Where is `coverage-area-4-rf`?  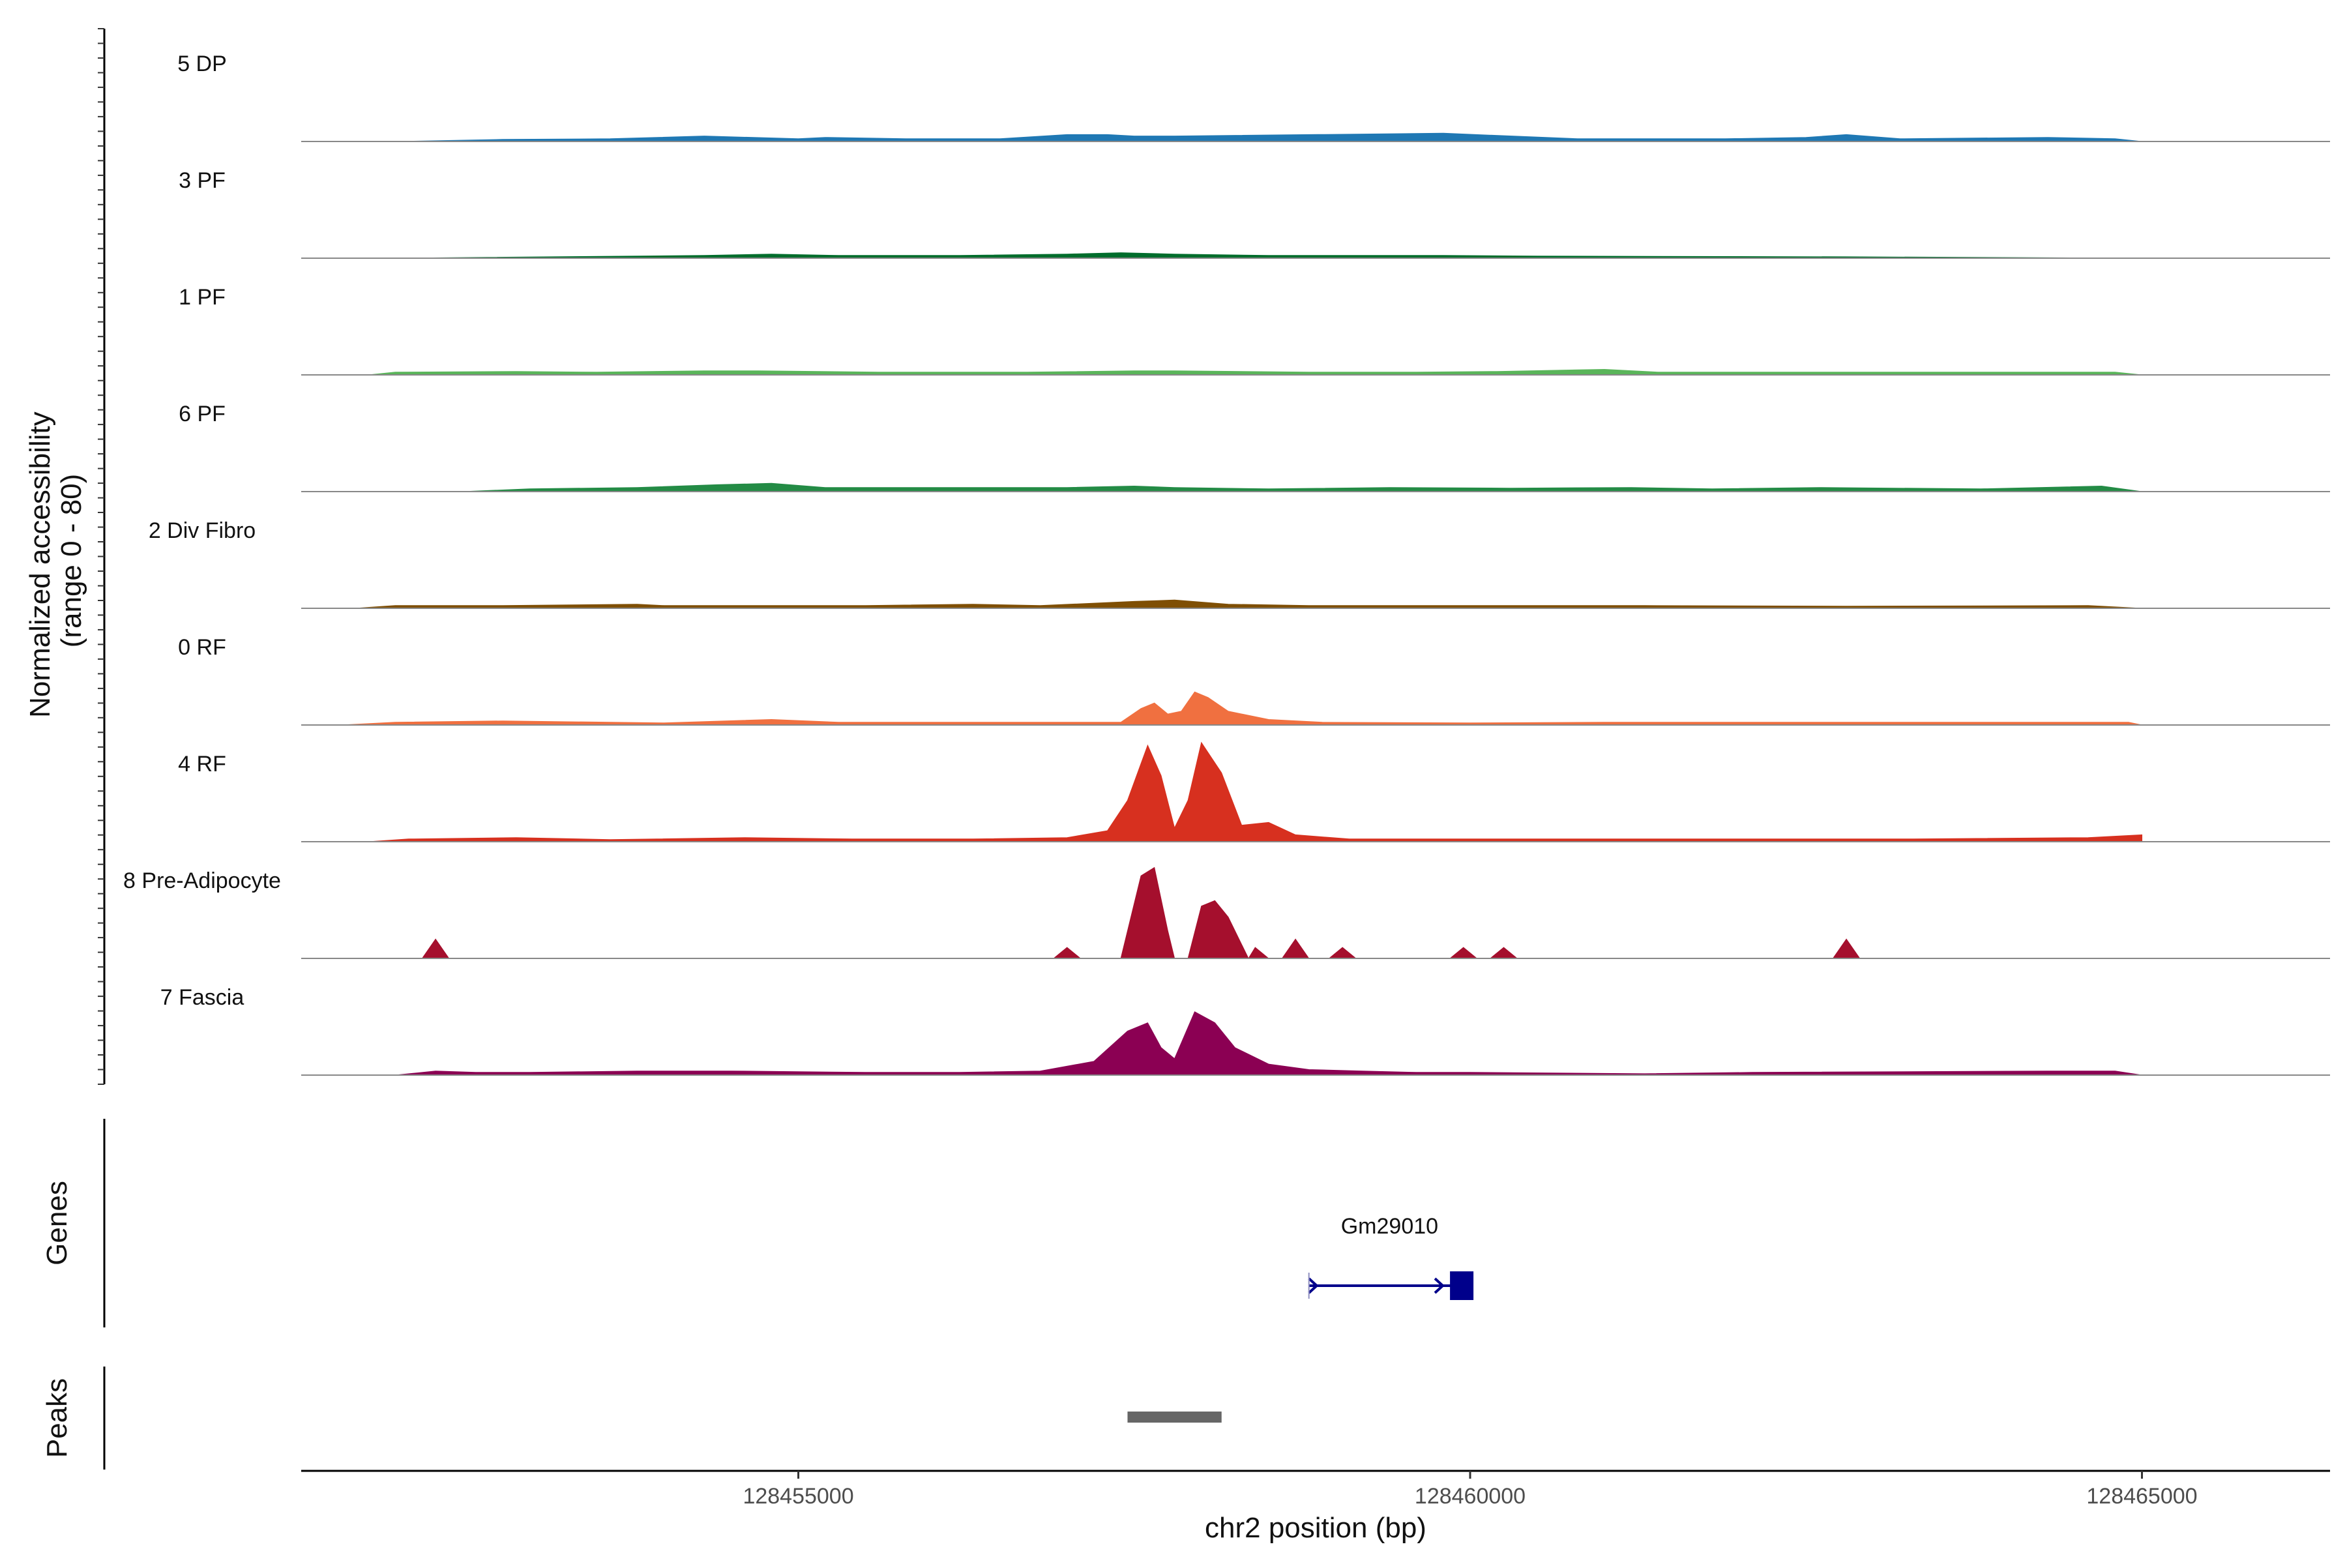 coverage-area-4-rf is located at coordinates (1255, 791).